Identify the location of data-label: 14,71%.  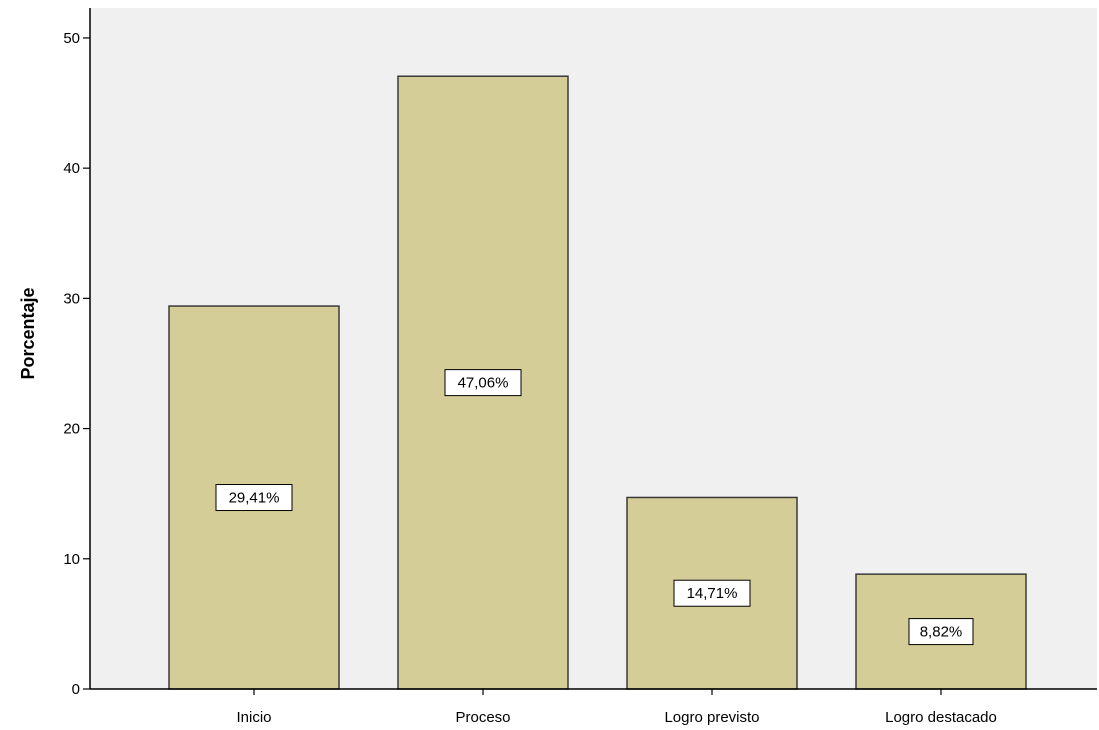
(712, 593).